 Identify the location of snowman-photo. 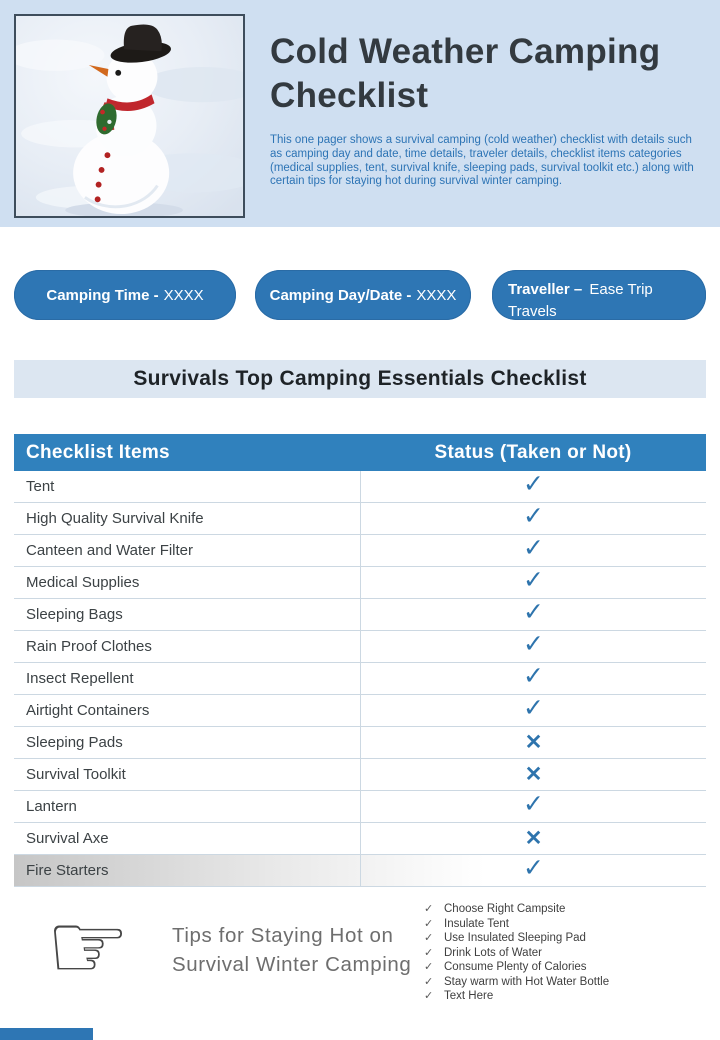
(129, 116).